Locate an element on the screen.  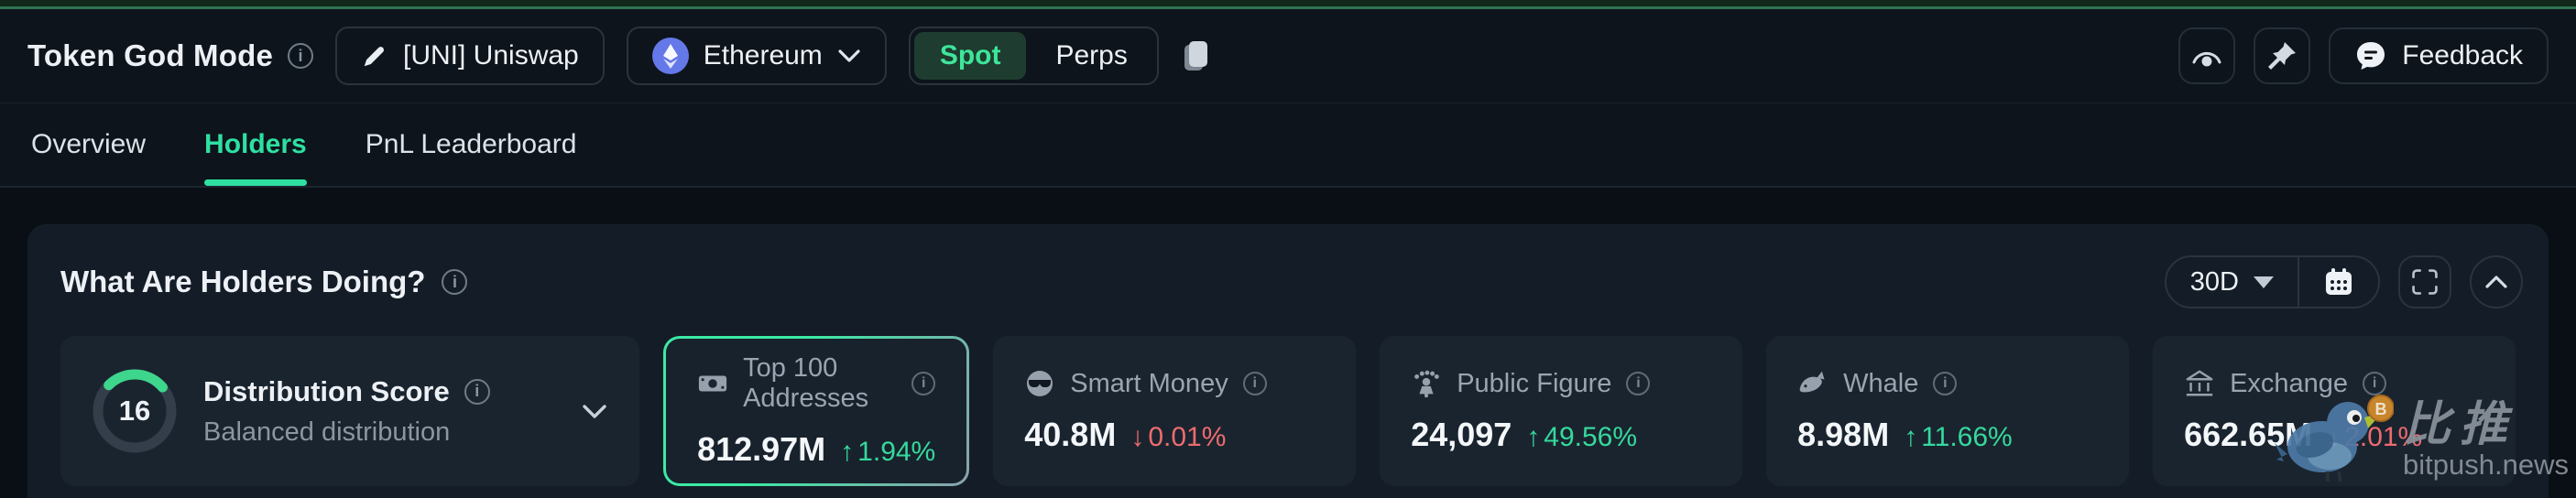
change-percent: 0.01% is located at coordinates (1187, 437).